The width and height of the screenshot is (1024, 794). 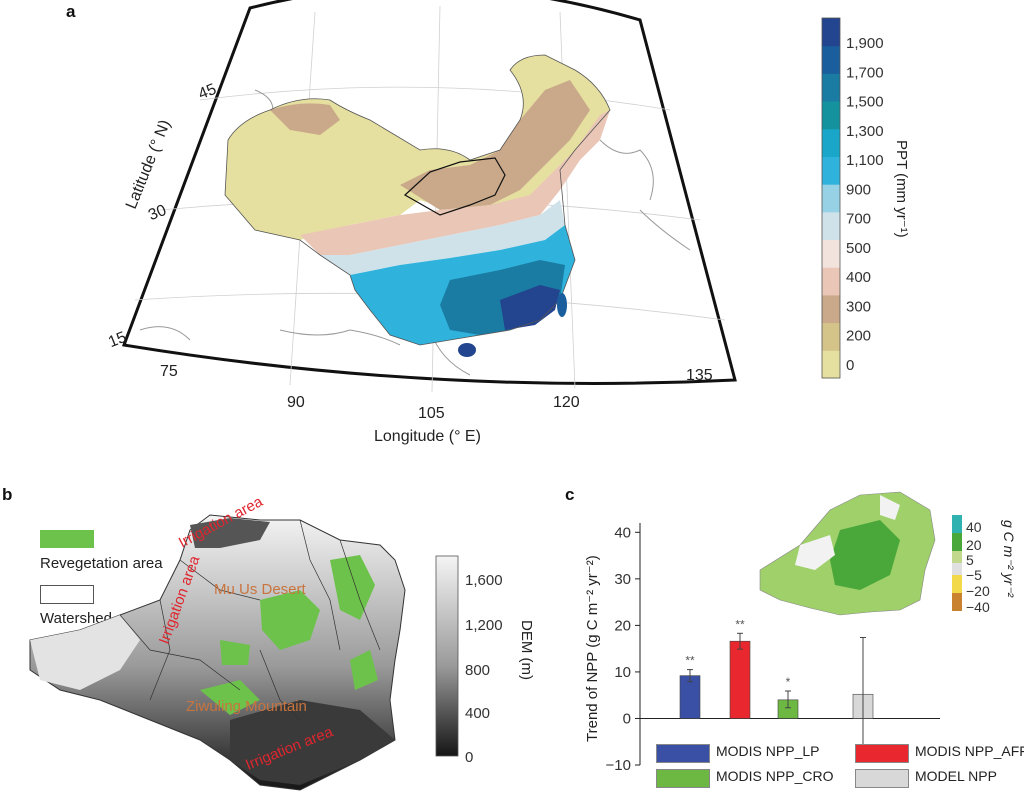 What do you see at coordinates (865, 43) in the screenshot?
I see `ppt-tick: 1,900` at bounding box center [865, 43].